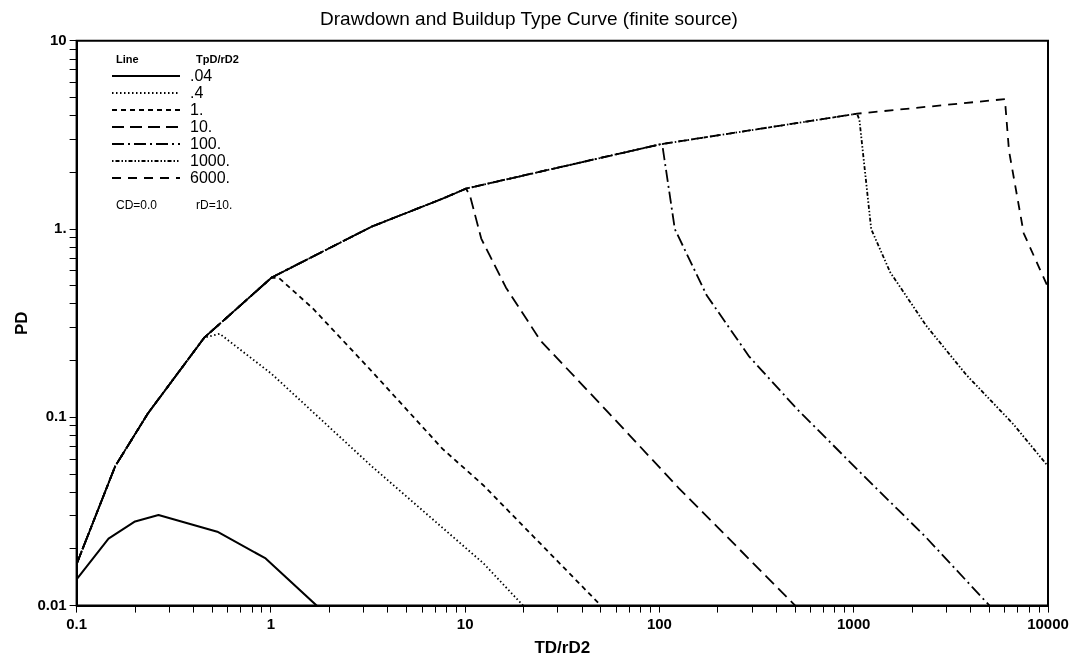 The width and height of the screenshot is (1078, 661). I want to click on x-tick-label: 1000, so click(854, 623).